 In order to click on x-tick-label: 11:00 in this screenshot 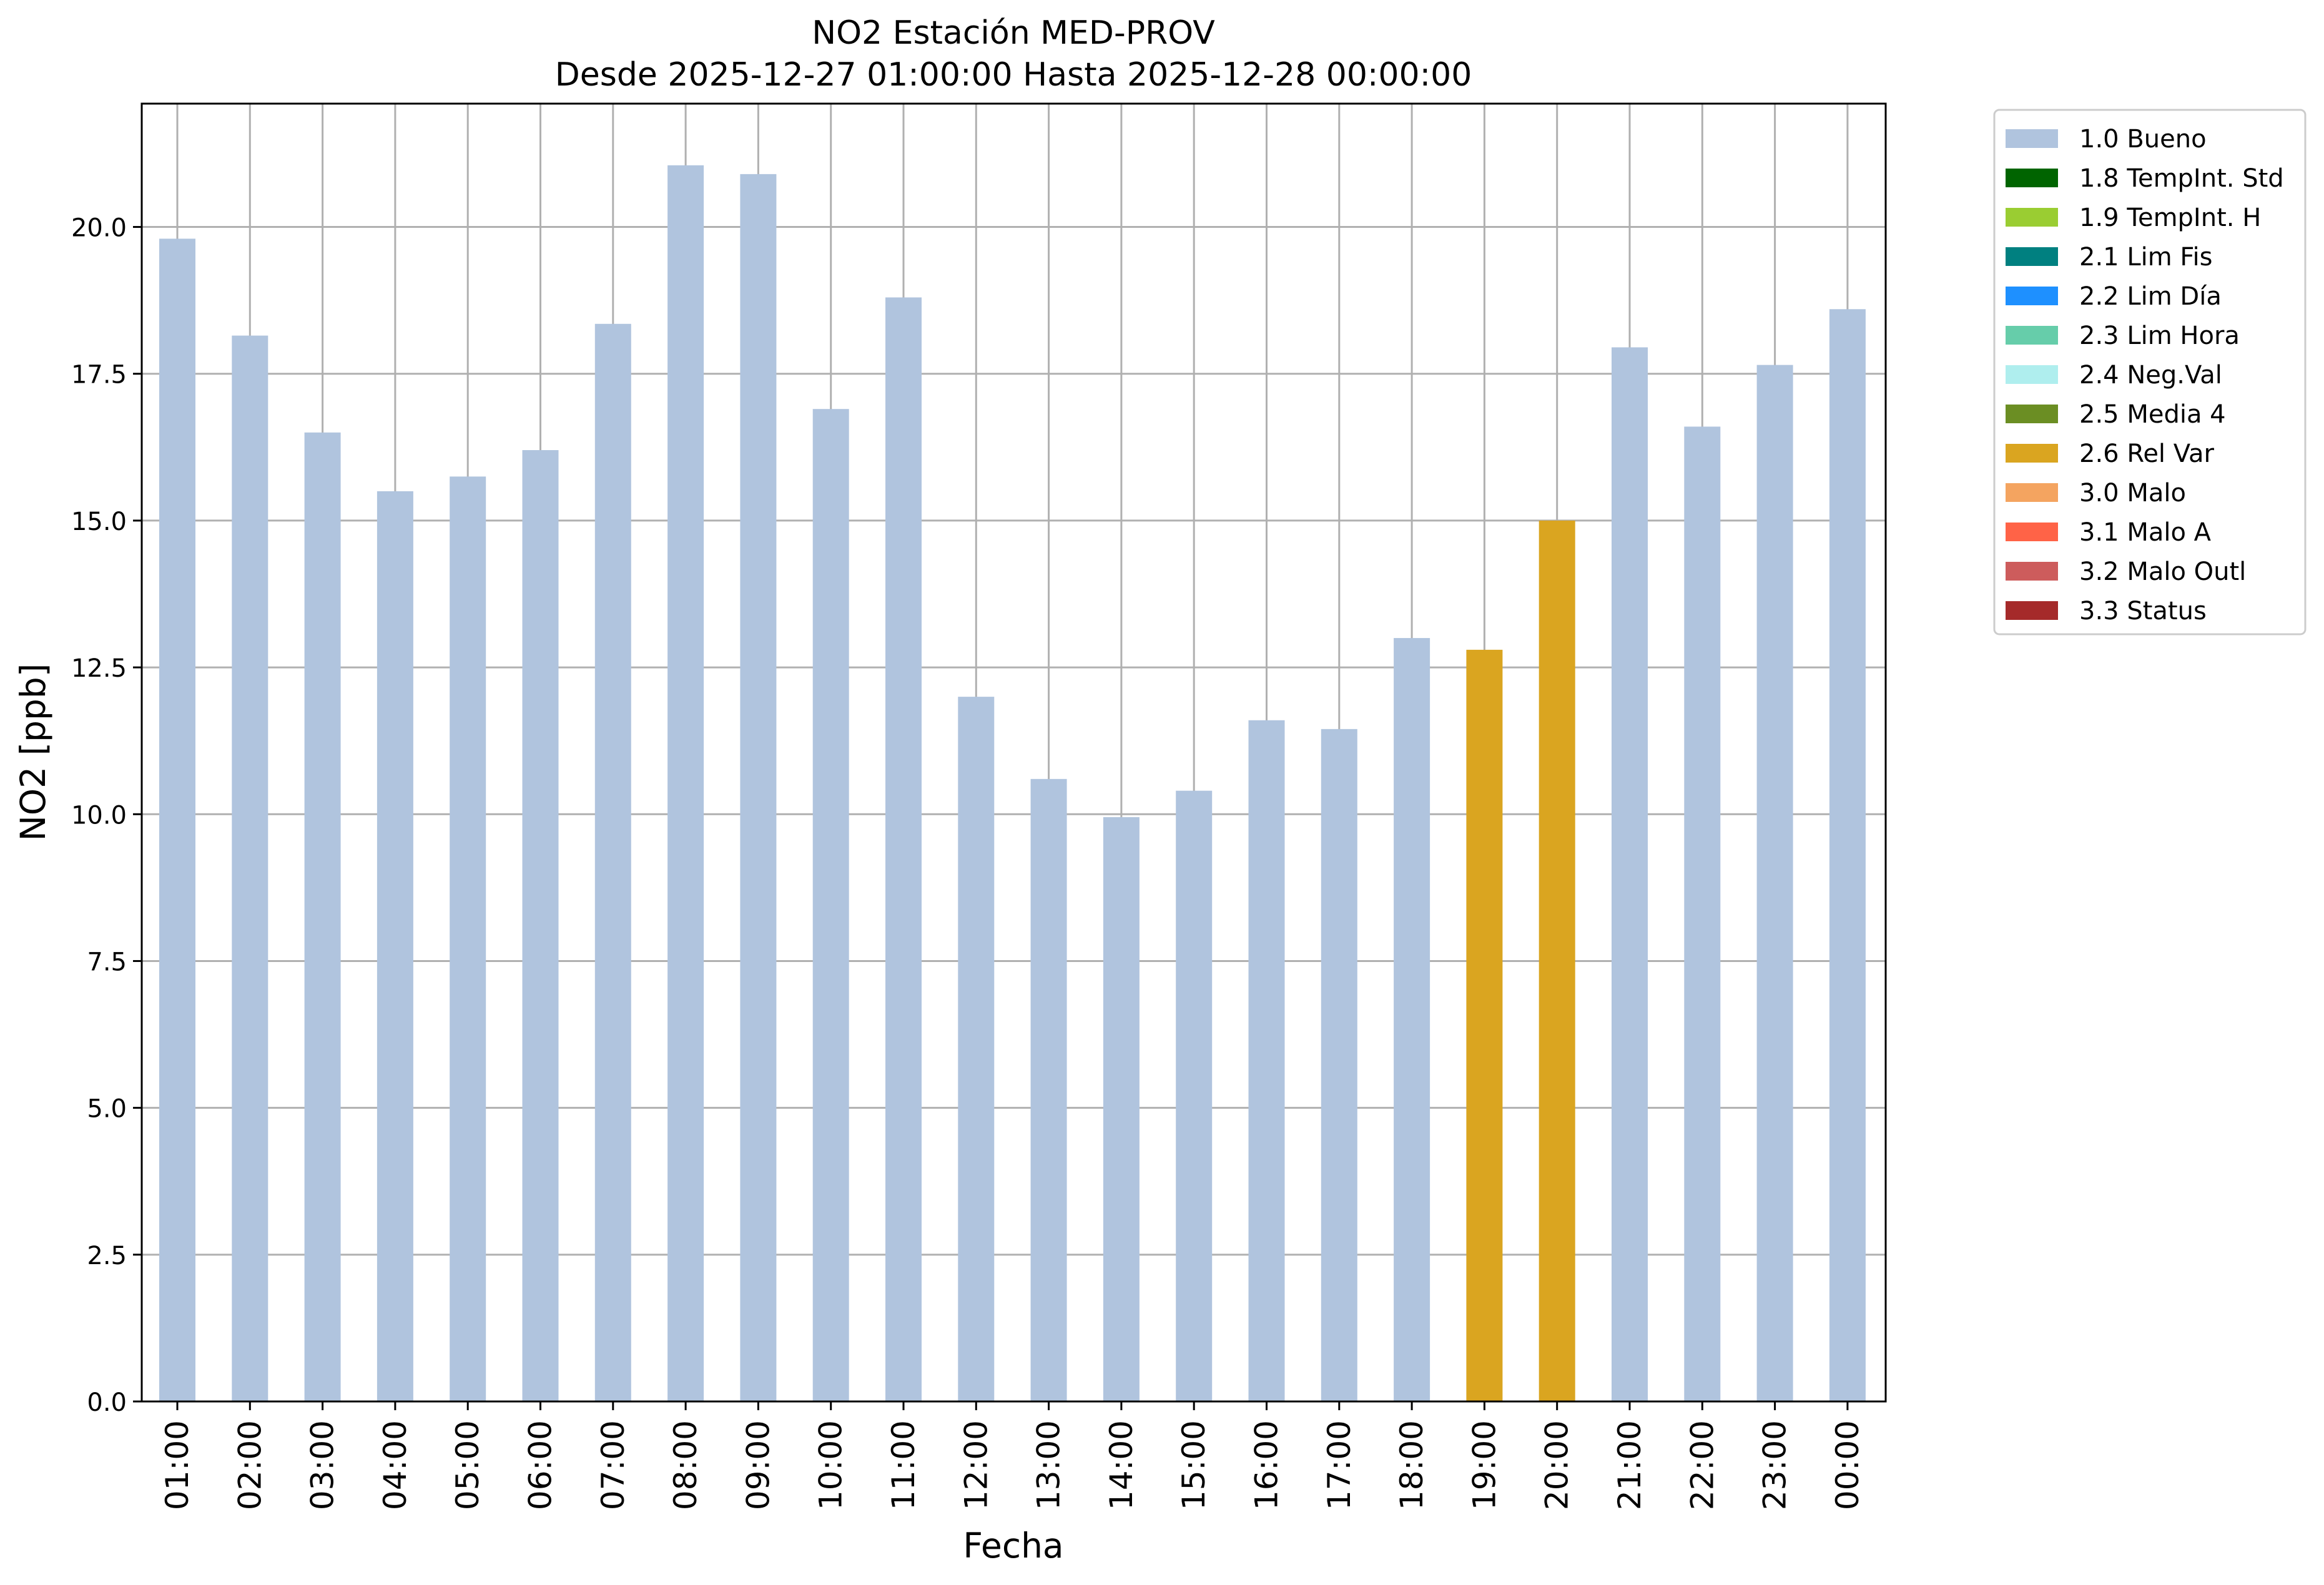, I will do `click(903, 1465)`.